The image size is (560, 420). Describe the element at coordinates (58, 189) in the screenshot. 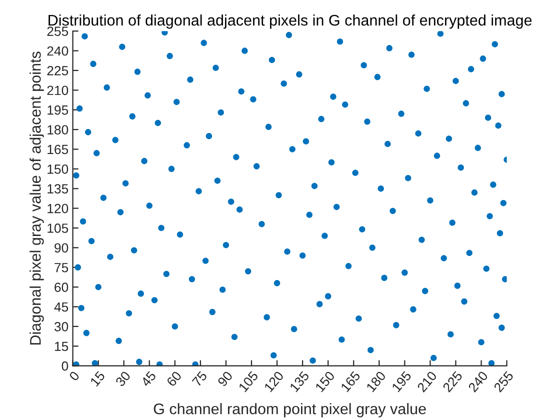

I see `y-tick-label: 135` at that location.